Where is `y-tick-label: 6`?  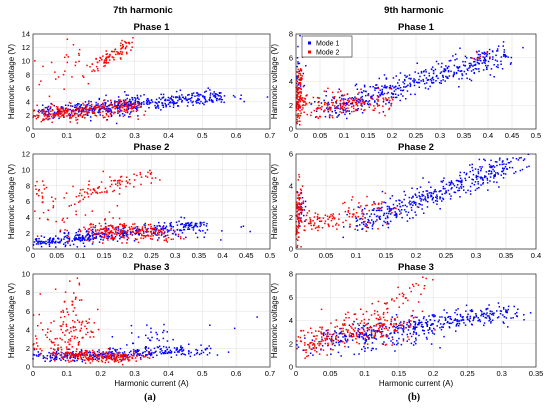
y-tick-label: 6 is located at coordinates (291, 154).